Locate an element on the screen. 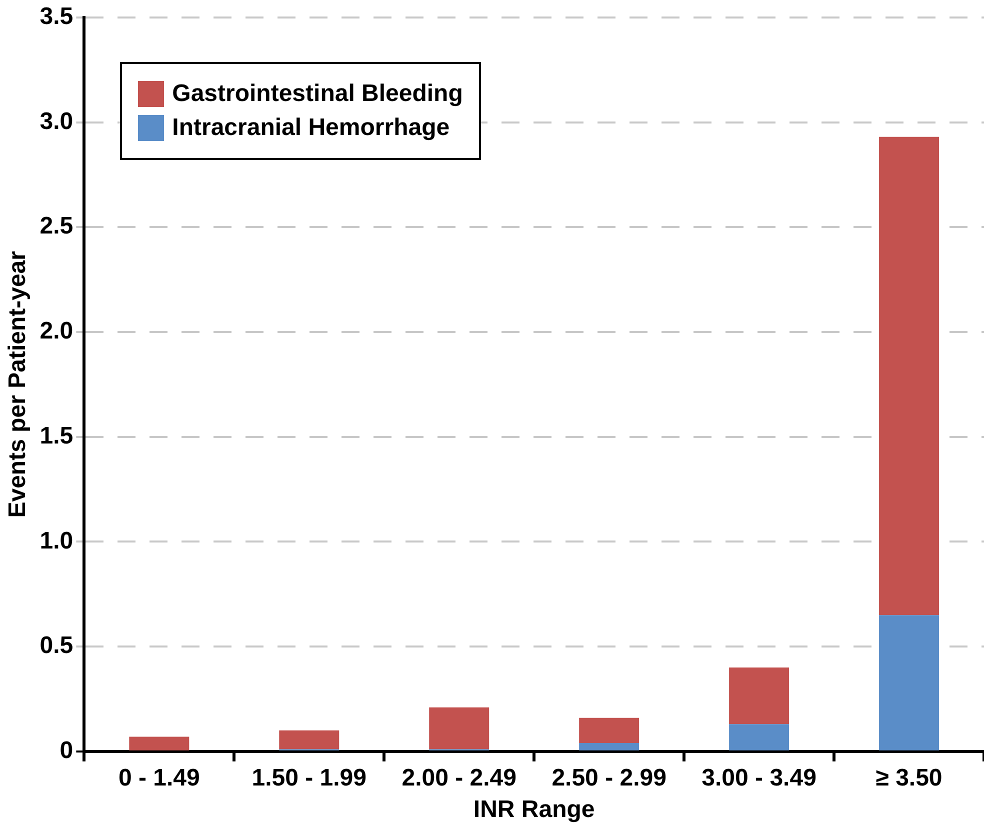 This screenshot has height=829, width=984. y-tick-label: 2.5 is located at coordinates (57, 226).